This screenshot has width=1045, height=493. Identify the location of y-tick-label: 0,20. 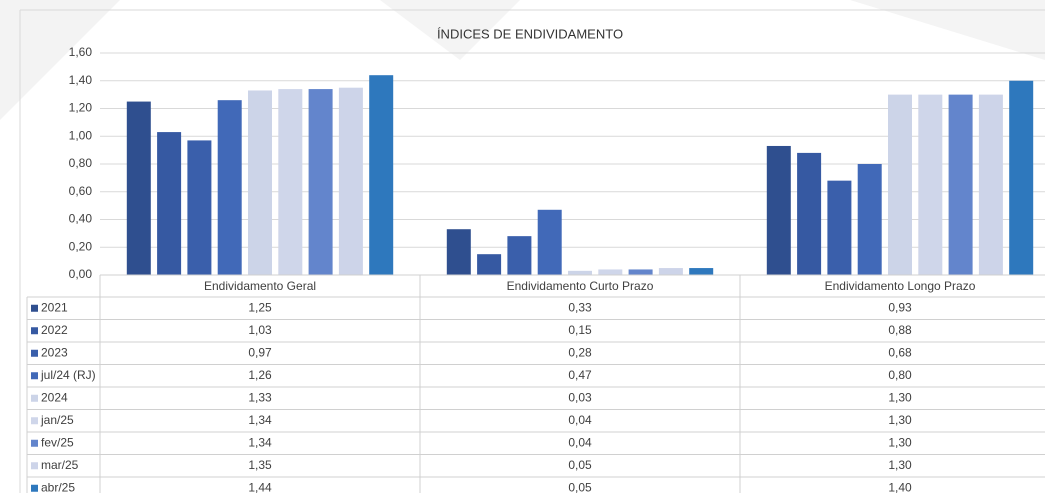
(81, 246).